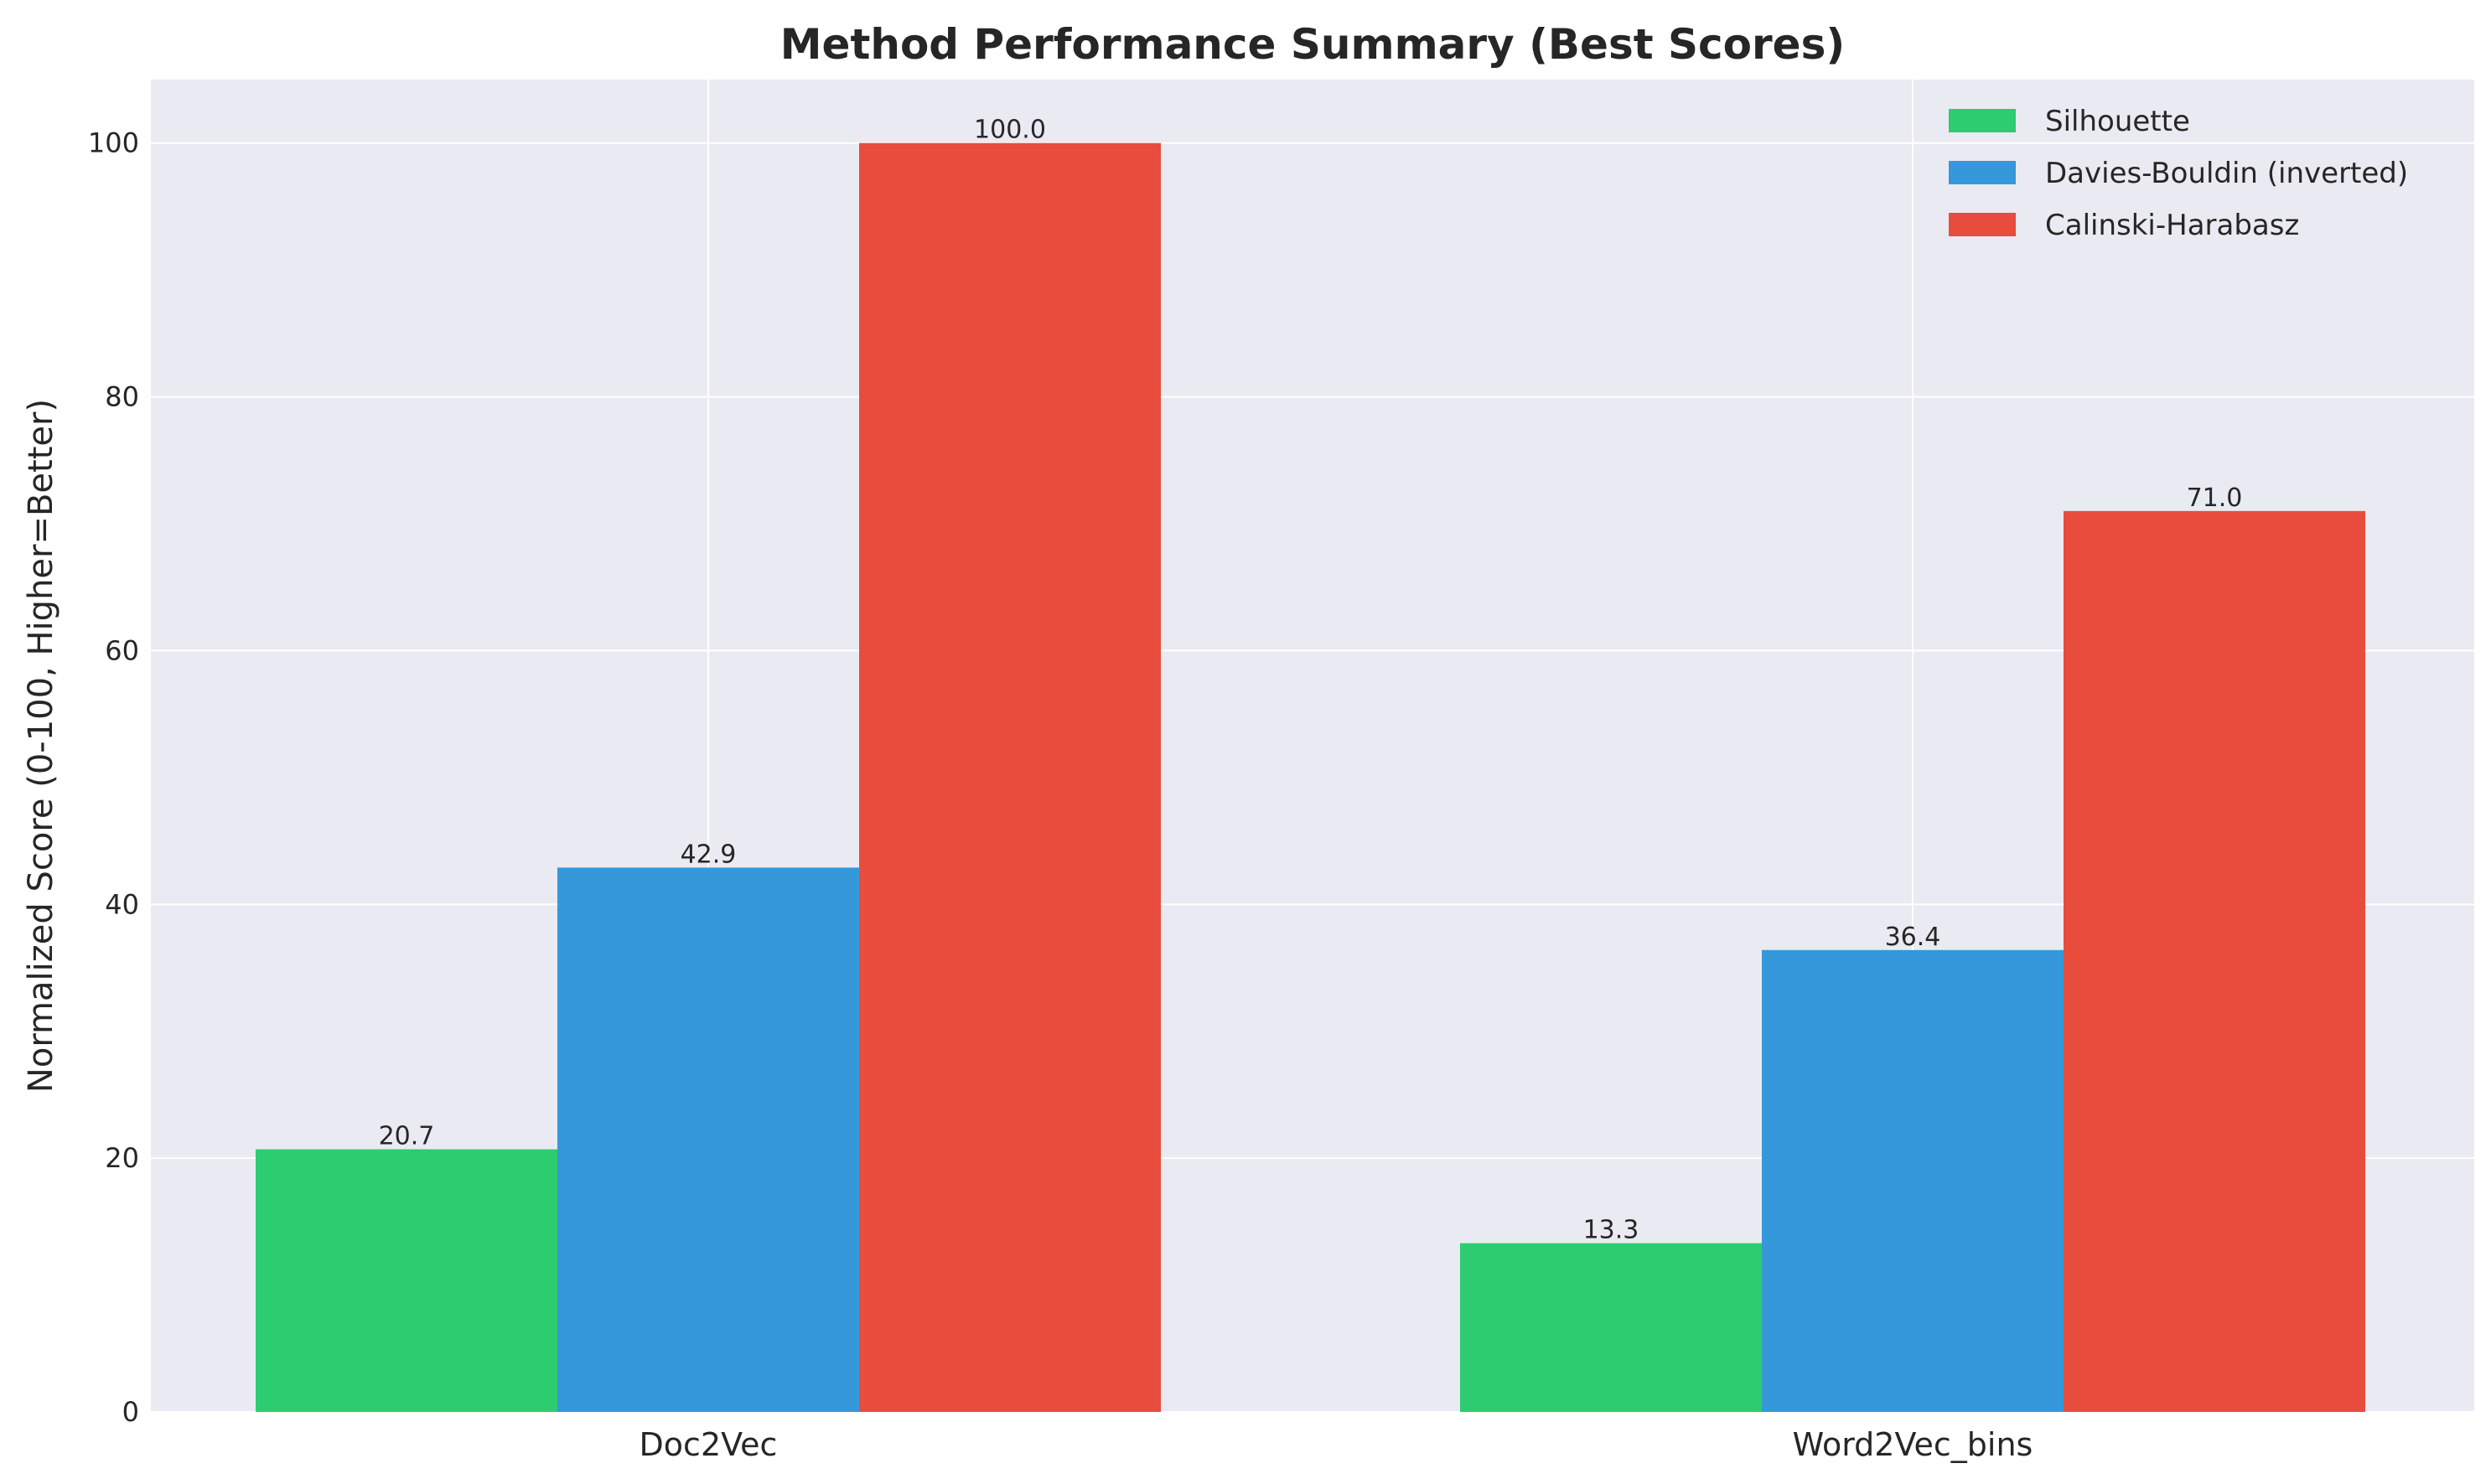 This screenshot has height=1484, width=2491. Describe the element at coordinates (1913, 938) in the screenshot. I see `bar-value-label: 36.4` at that location.